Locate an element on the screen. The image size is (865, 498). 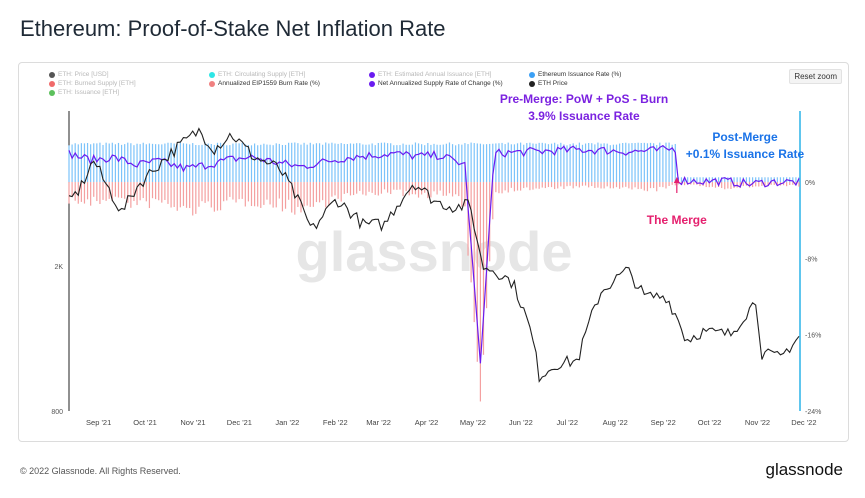
legend-item-4: ETH: Burned Supply [ETH] is located at coordinates (92, 83).